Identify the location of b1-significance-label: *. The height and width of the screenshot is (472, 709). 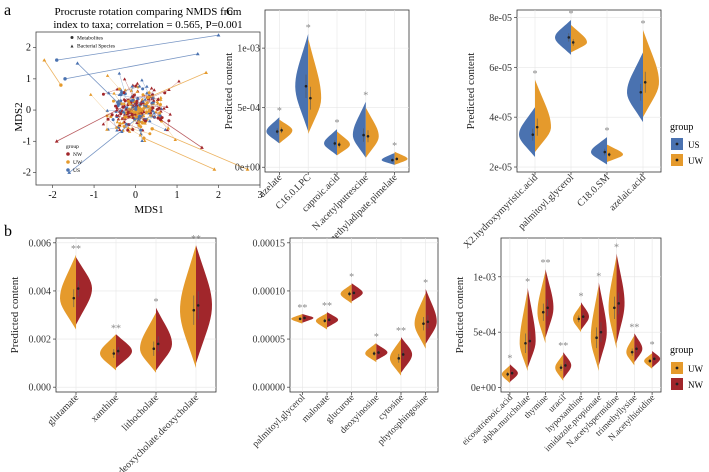
(156, 302).